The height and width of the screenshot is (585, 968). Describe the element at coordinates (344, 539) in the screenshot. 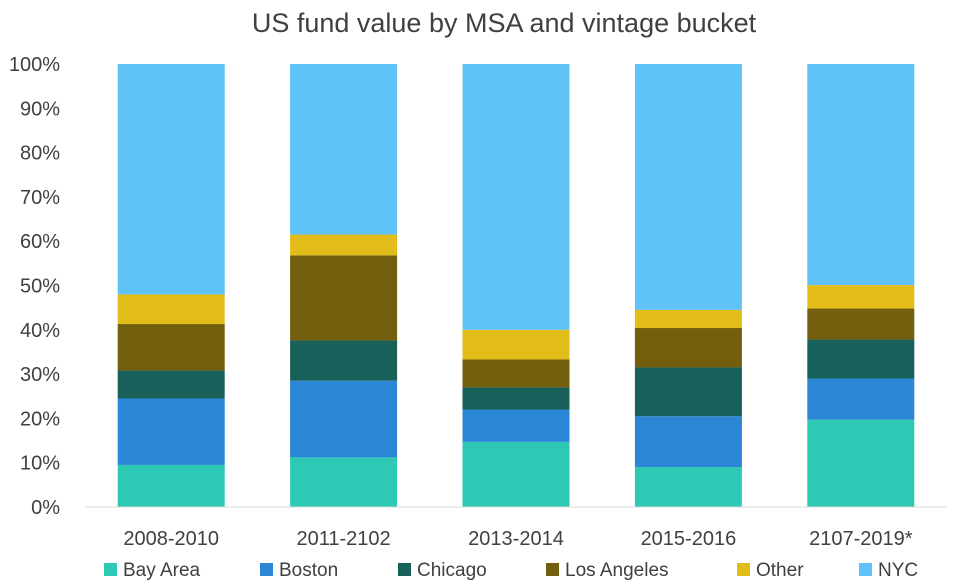

I see `x-tick-label: 2011-2102` at that location.